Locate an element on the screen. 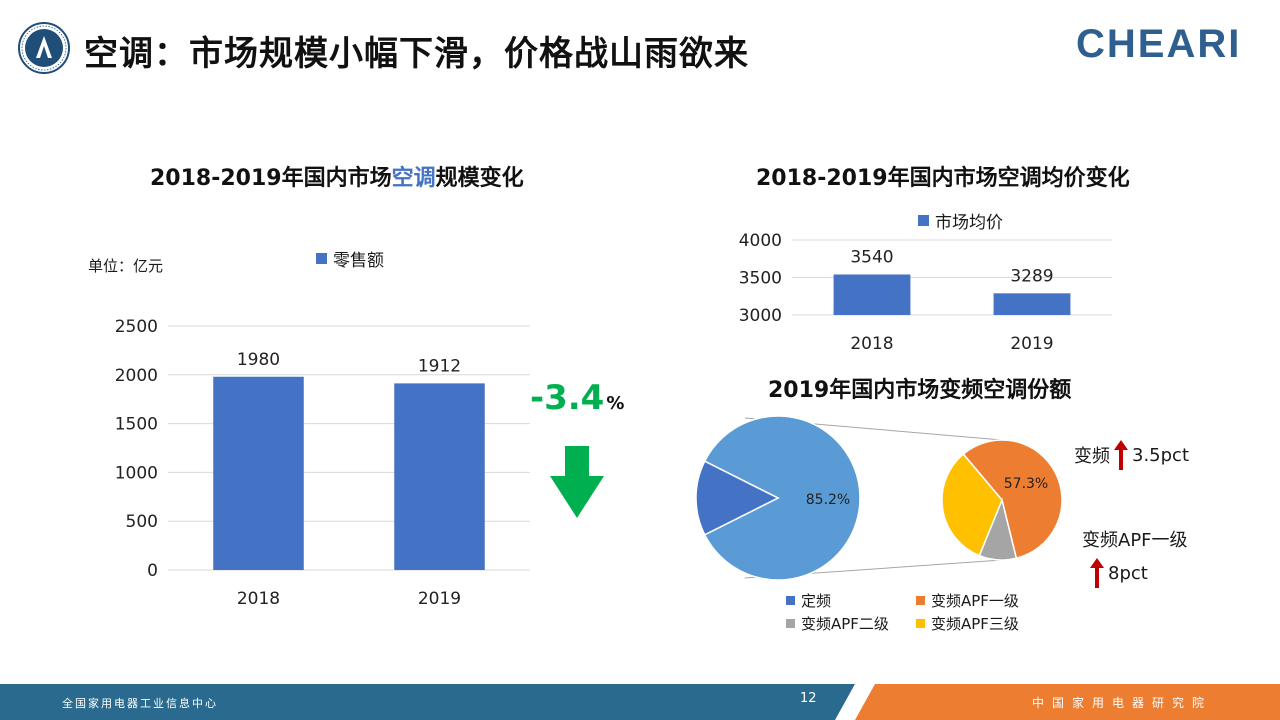 The width and height of the screenshot is (1280, 720). pie-legend-item: 定频 is located at coordinates (851, 600).